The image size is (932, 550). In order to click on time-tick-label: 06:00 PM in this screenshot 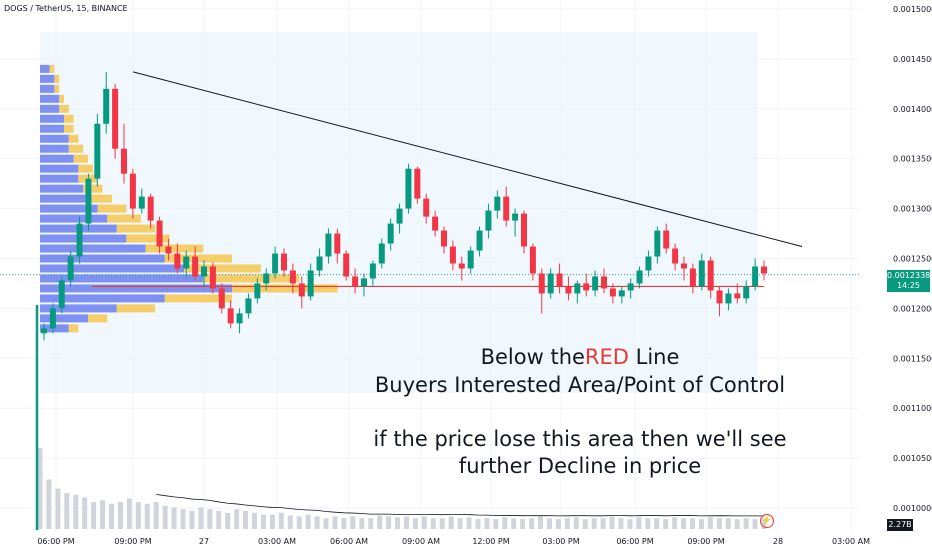, I will do `click(55, 541)`.